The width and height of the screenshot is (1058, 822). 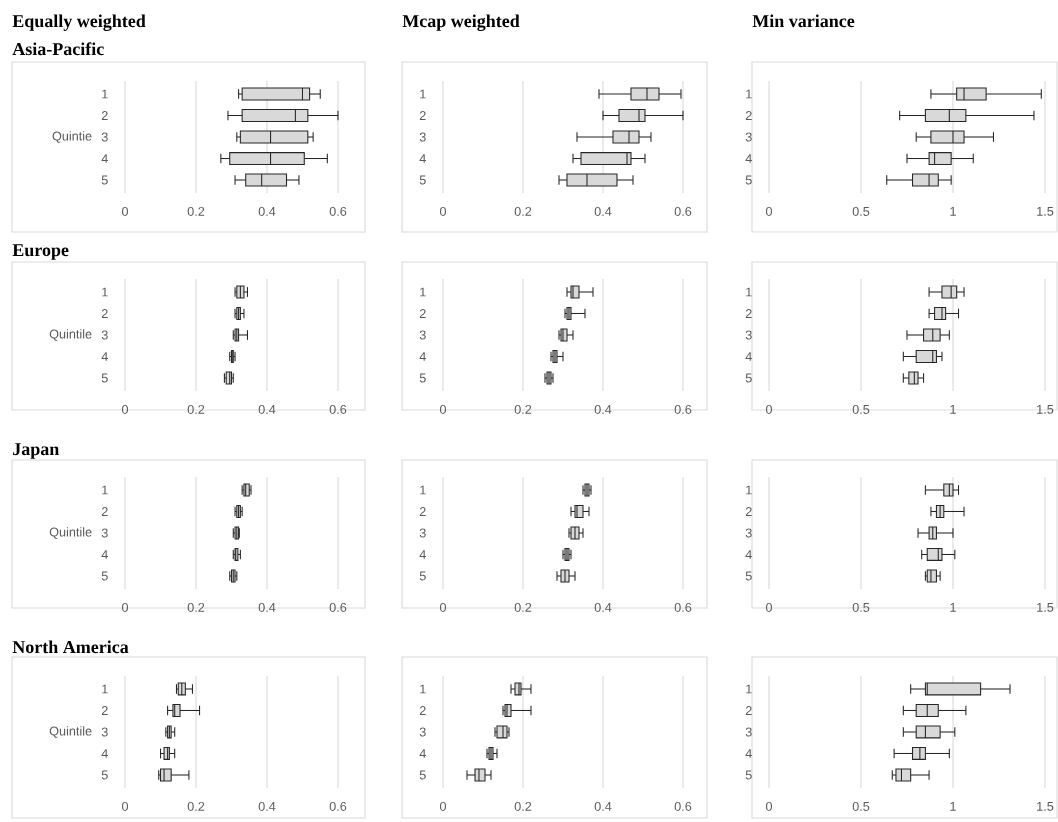 I want to click on chart-subtitle: North America, so click(x=70, y=647).